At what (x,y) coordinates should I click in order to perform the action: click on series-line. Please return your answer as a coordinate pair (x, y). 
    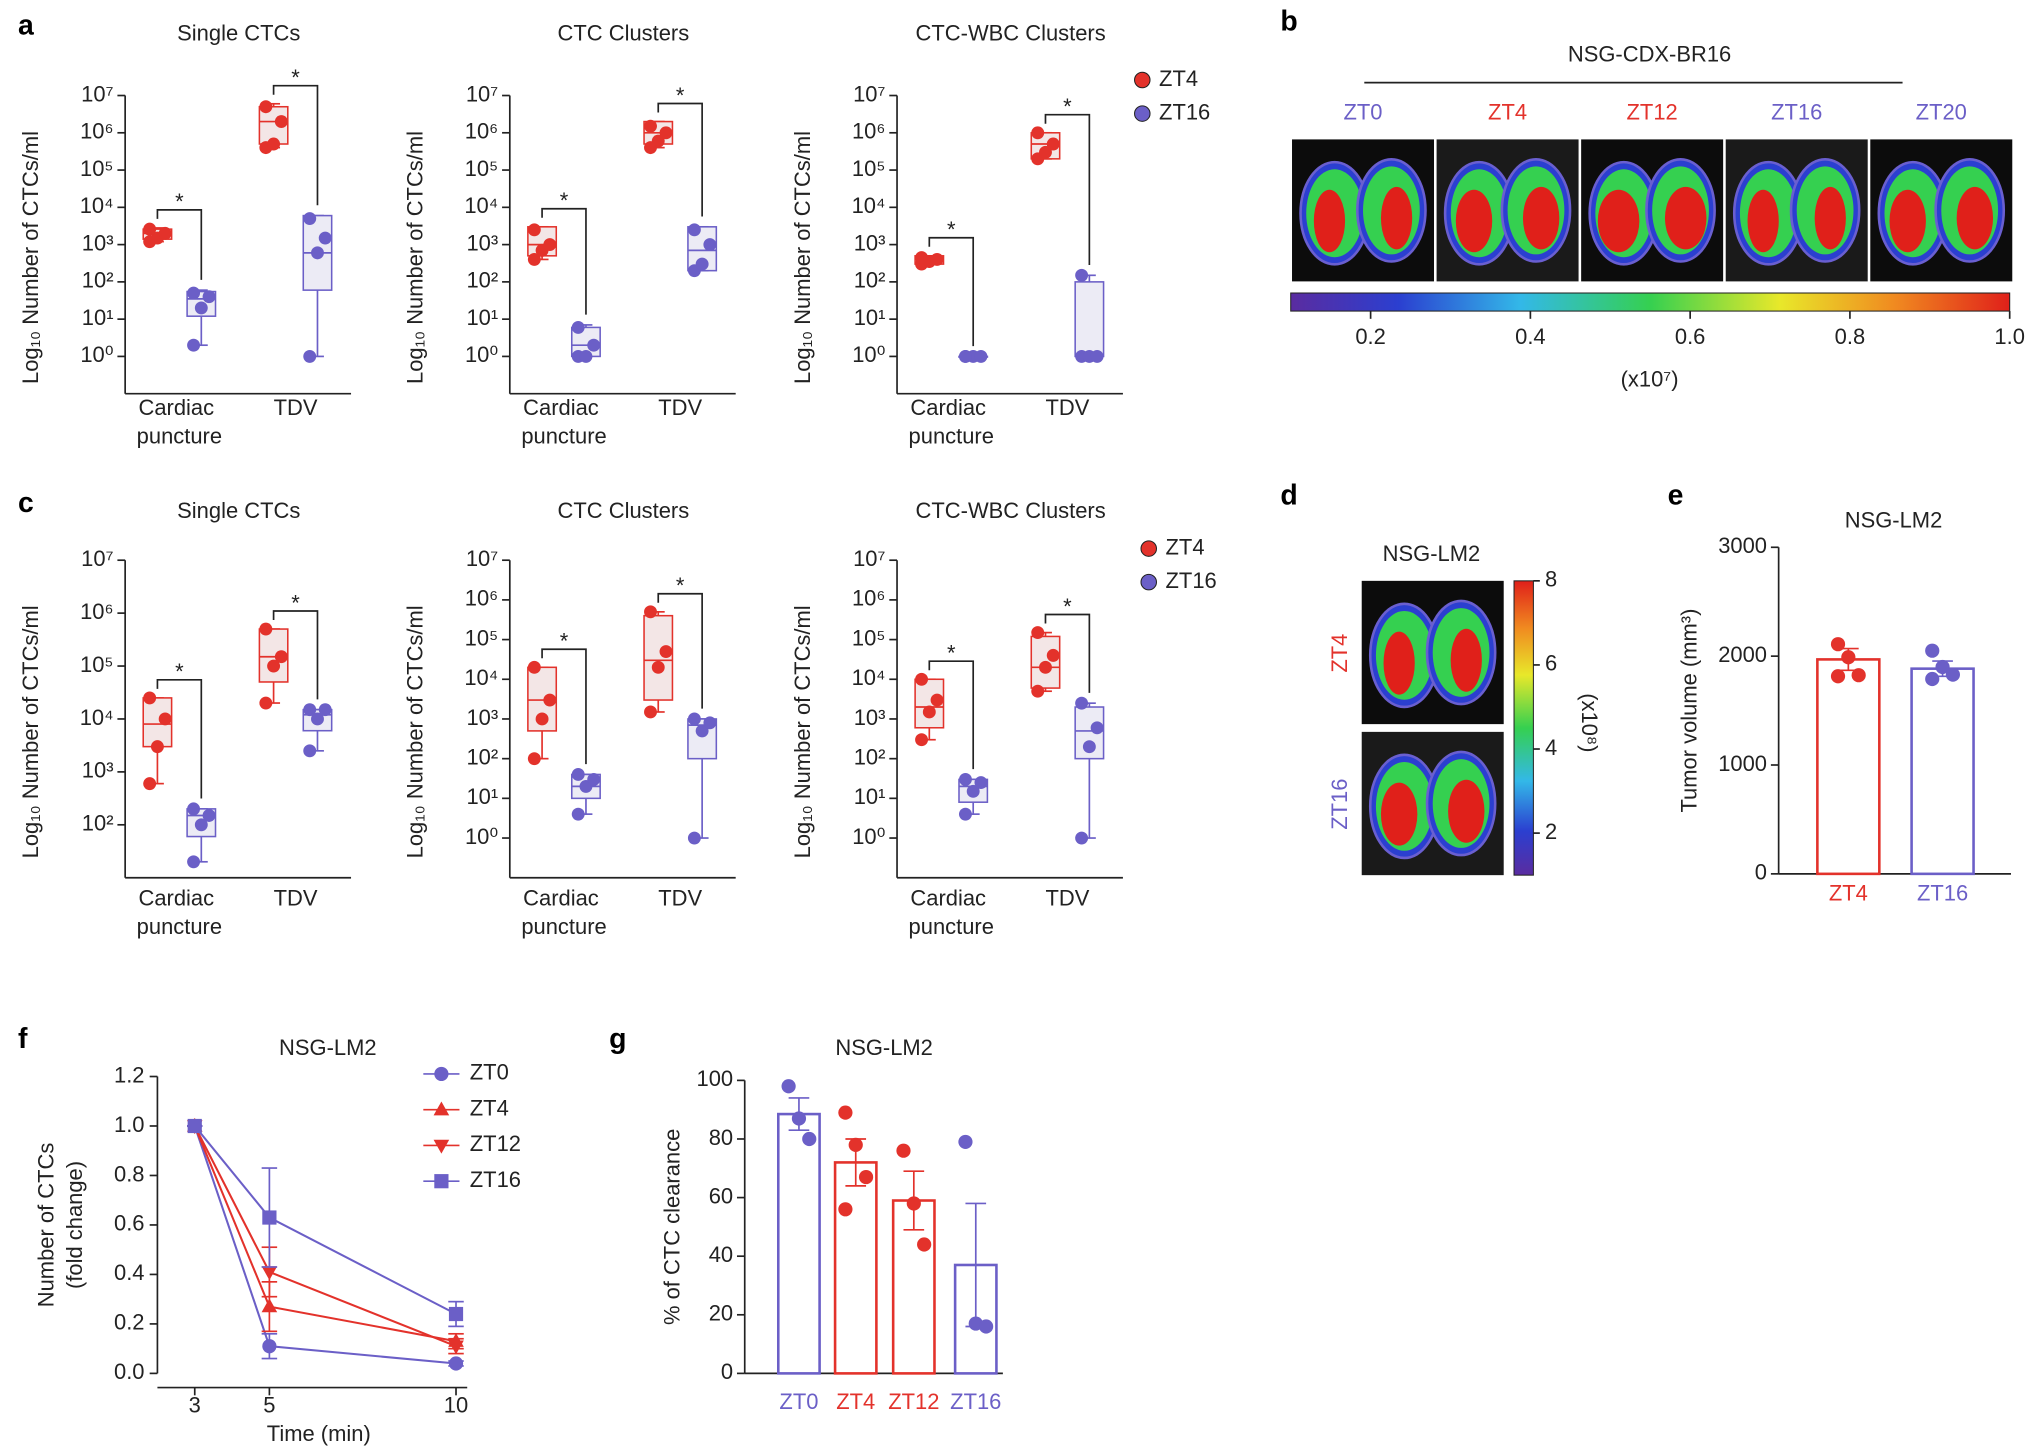
    Looking at the image, I should click on (325, 1234).